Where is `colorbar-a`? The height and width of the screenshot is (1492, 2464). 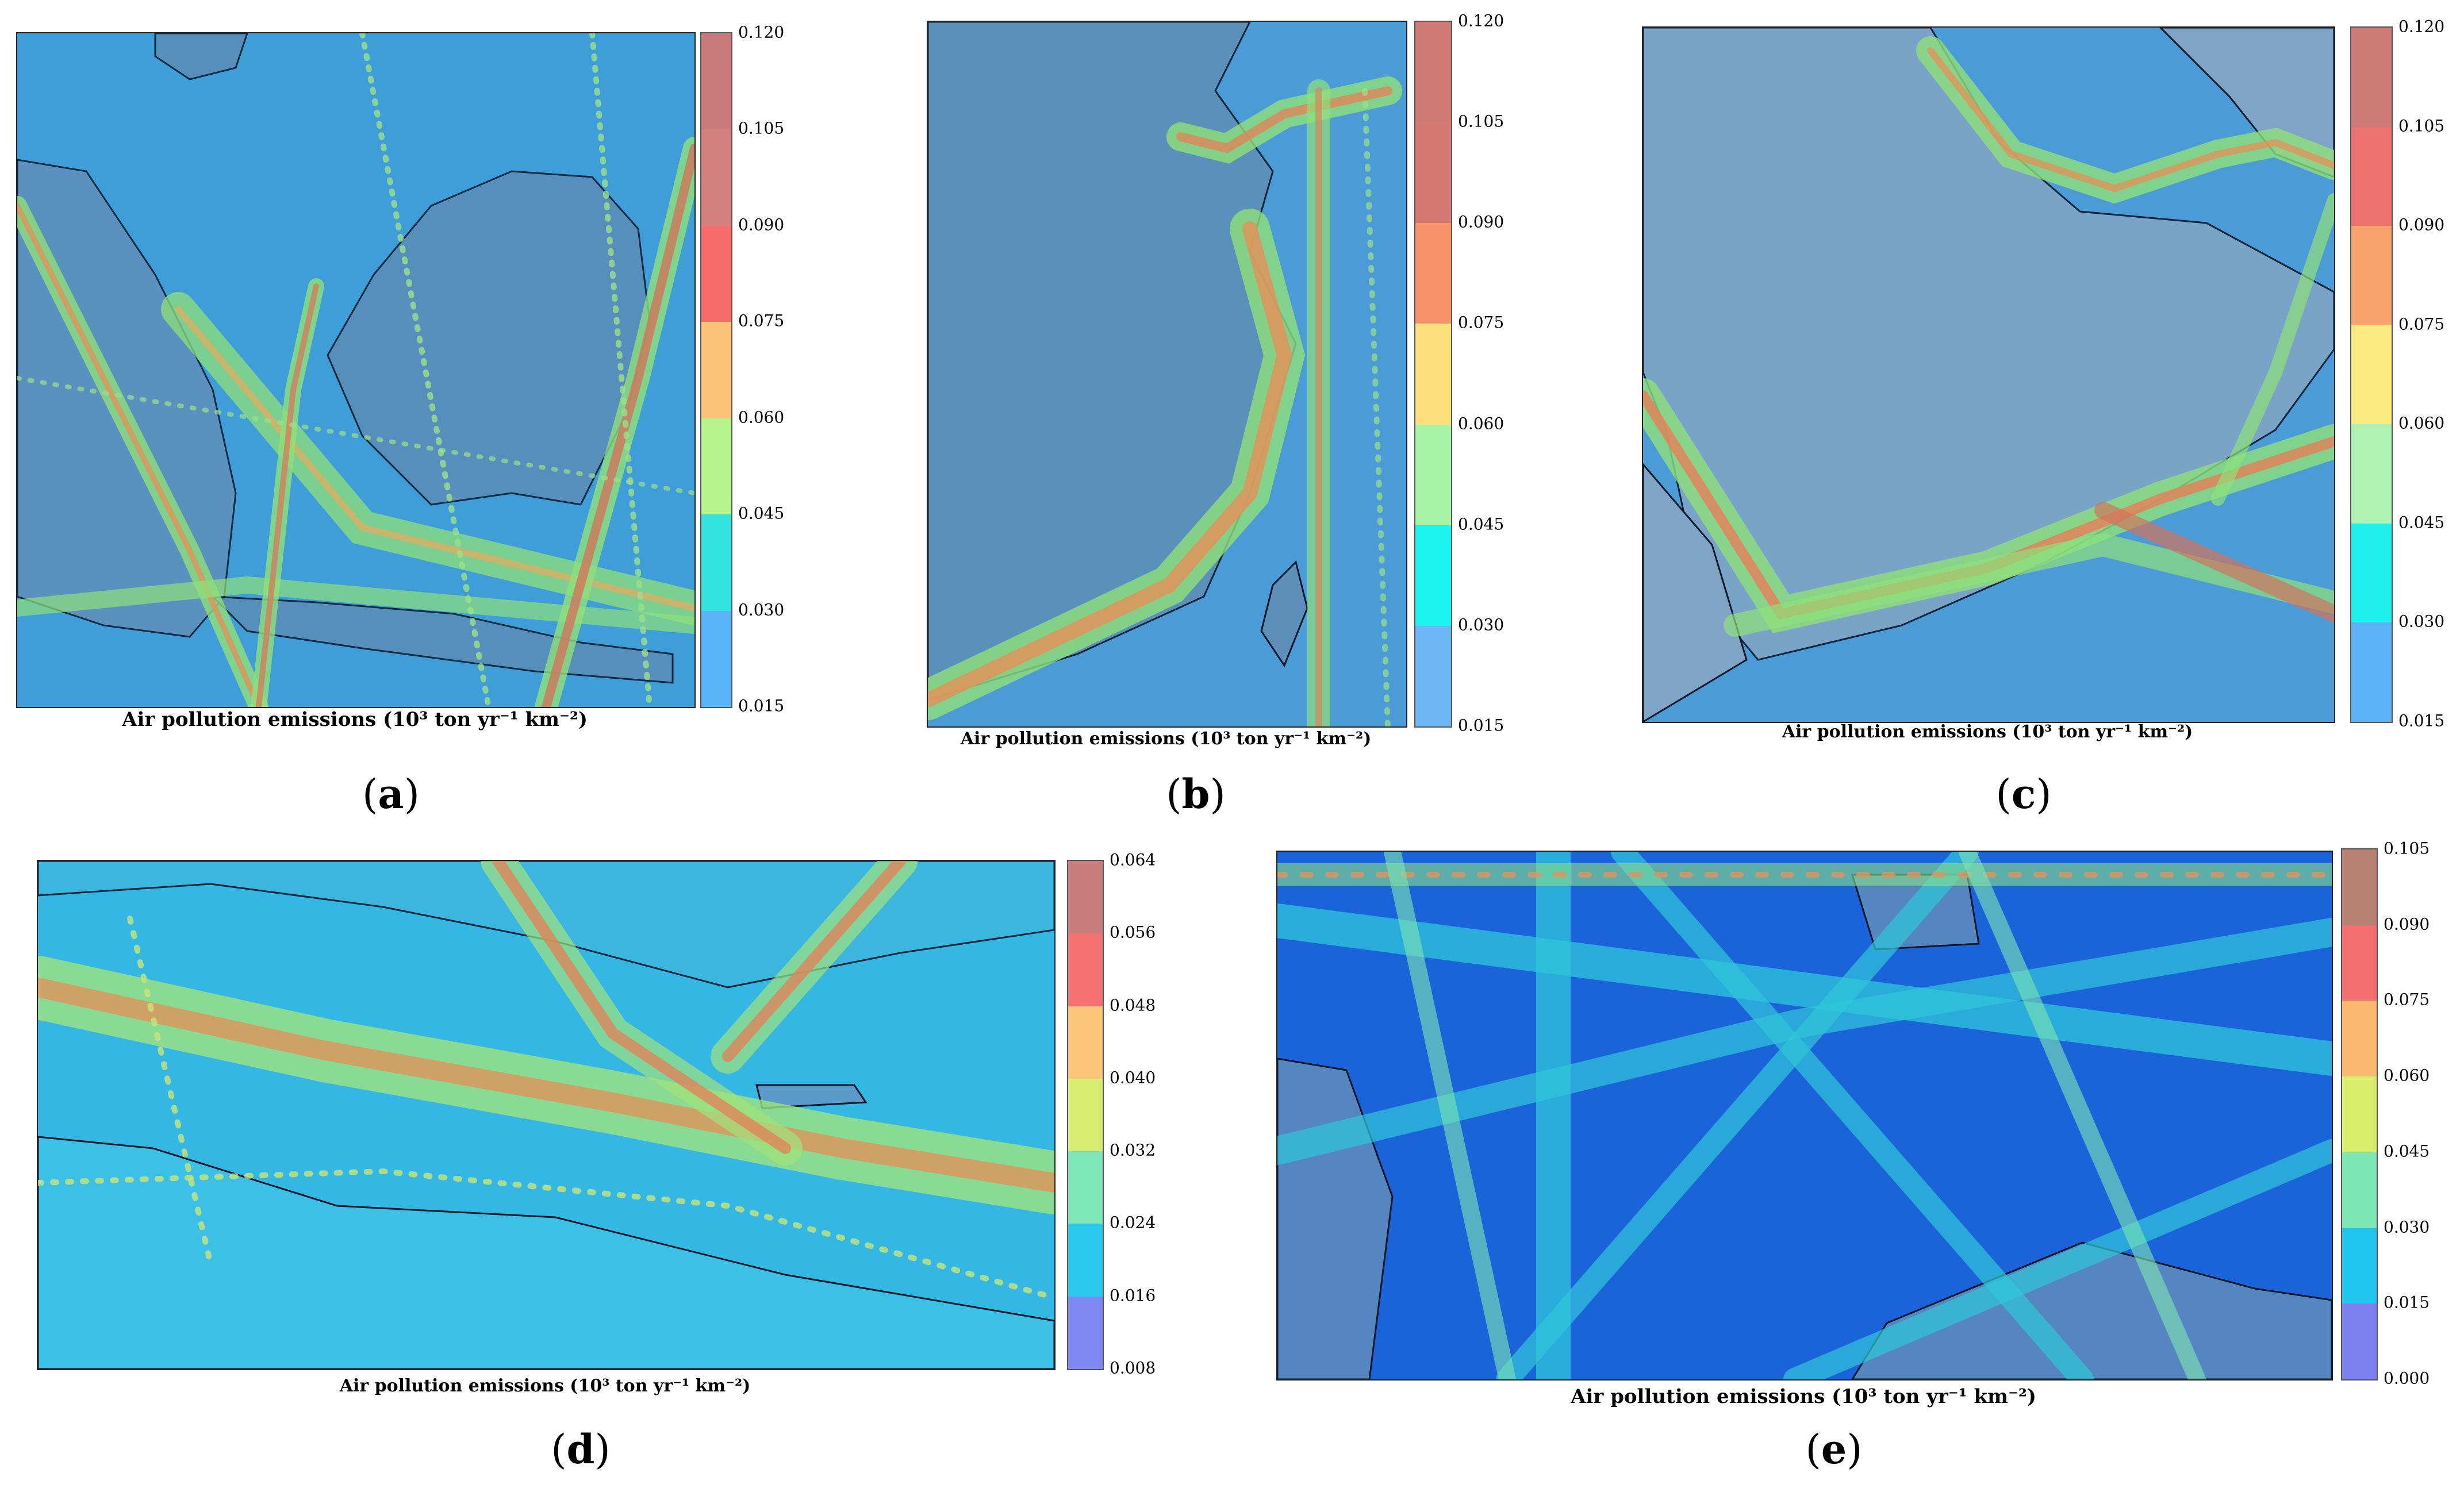
colorbar-a is located at coordinates (716, 370).